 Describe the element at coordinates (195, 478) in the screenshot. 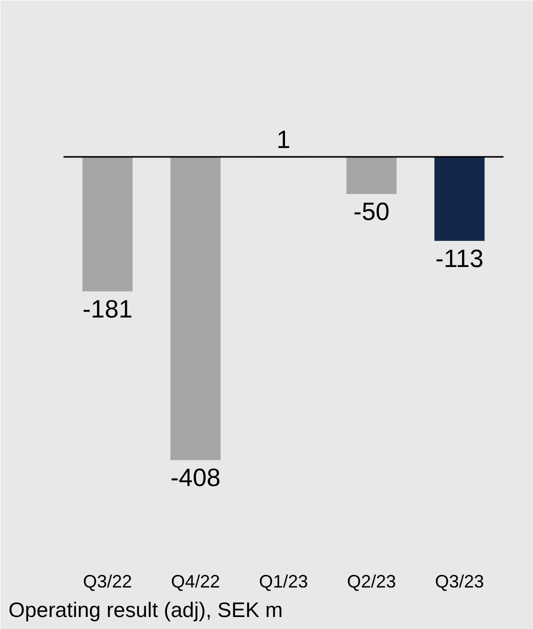

I see `data-label: -408` at that location.